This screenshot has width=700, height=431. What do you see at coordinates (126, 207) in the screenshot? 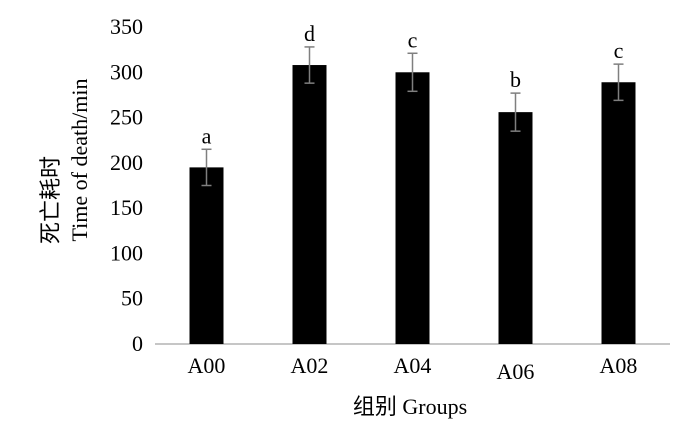
I see `y-tick-label: 150` at bounding box center [126, 207].